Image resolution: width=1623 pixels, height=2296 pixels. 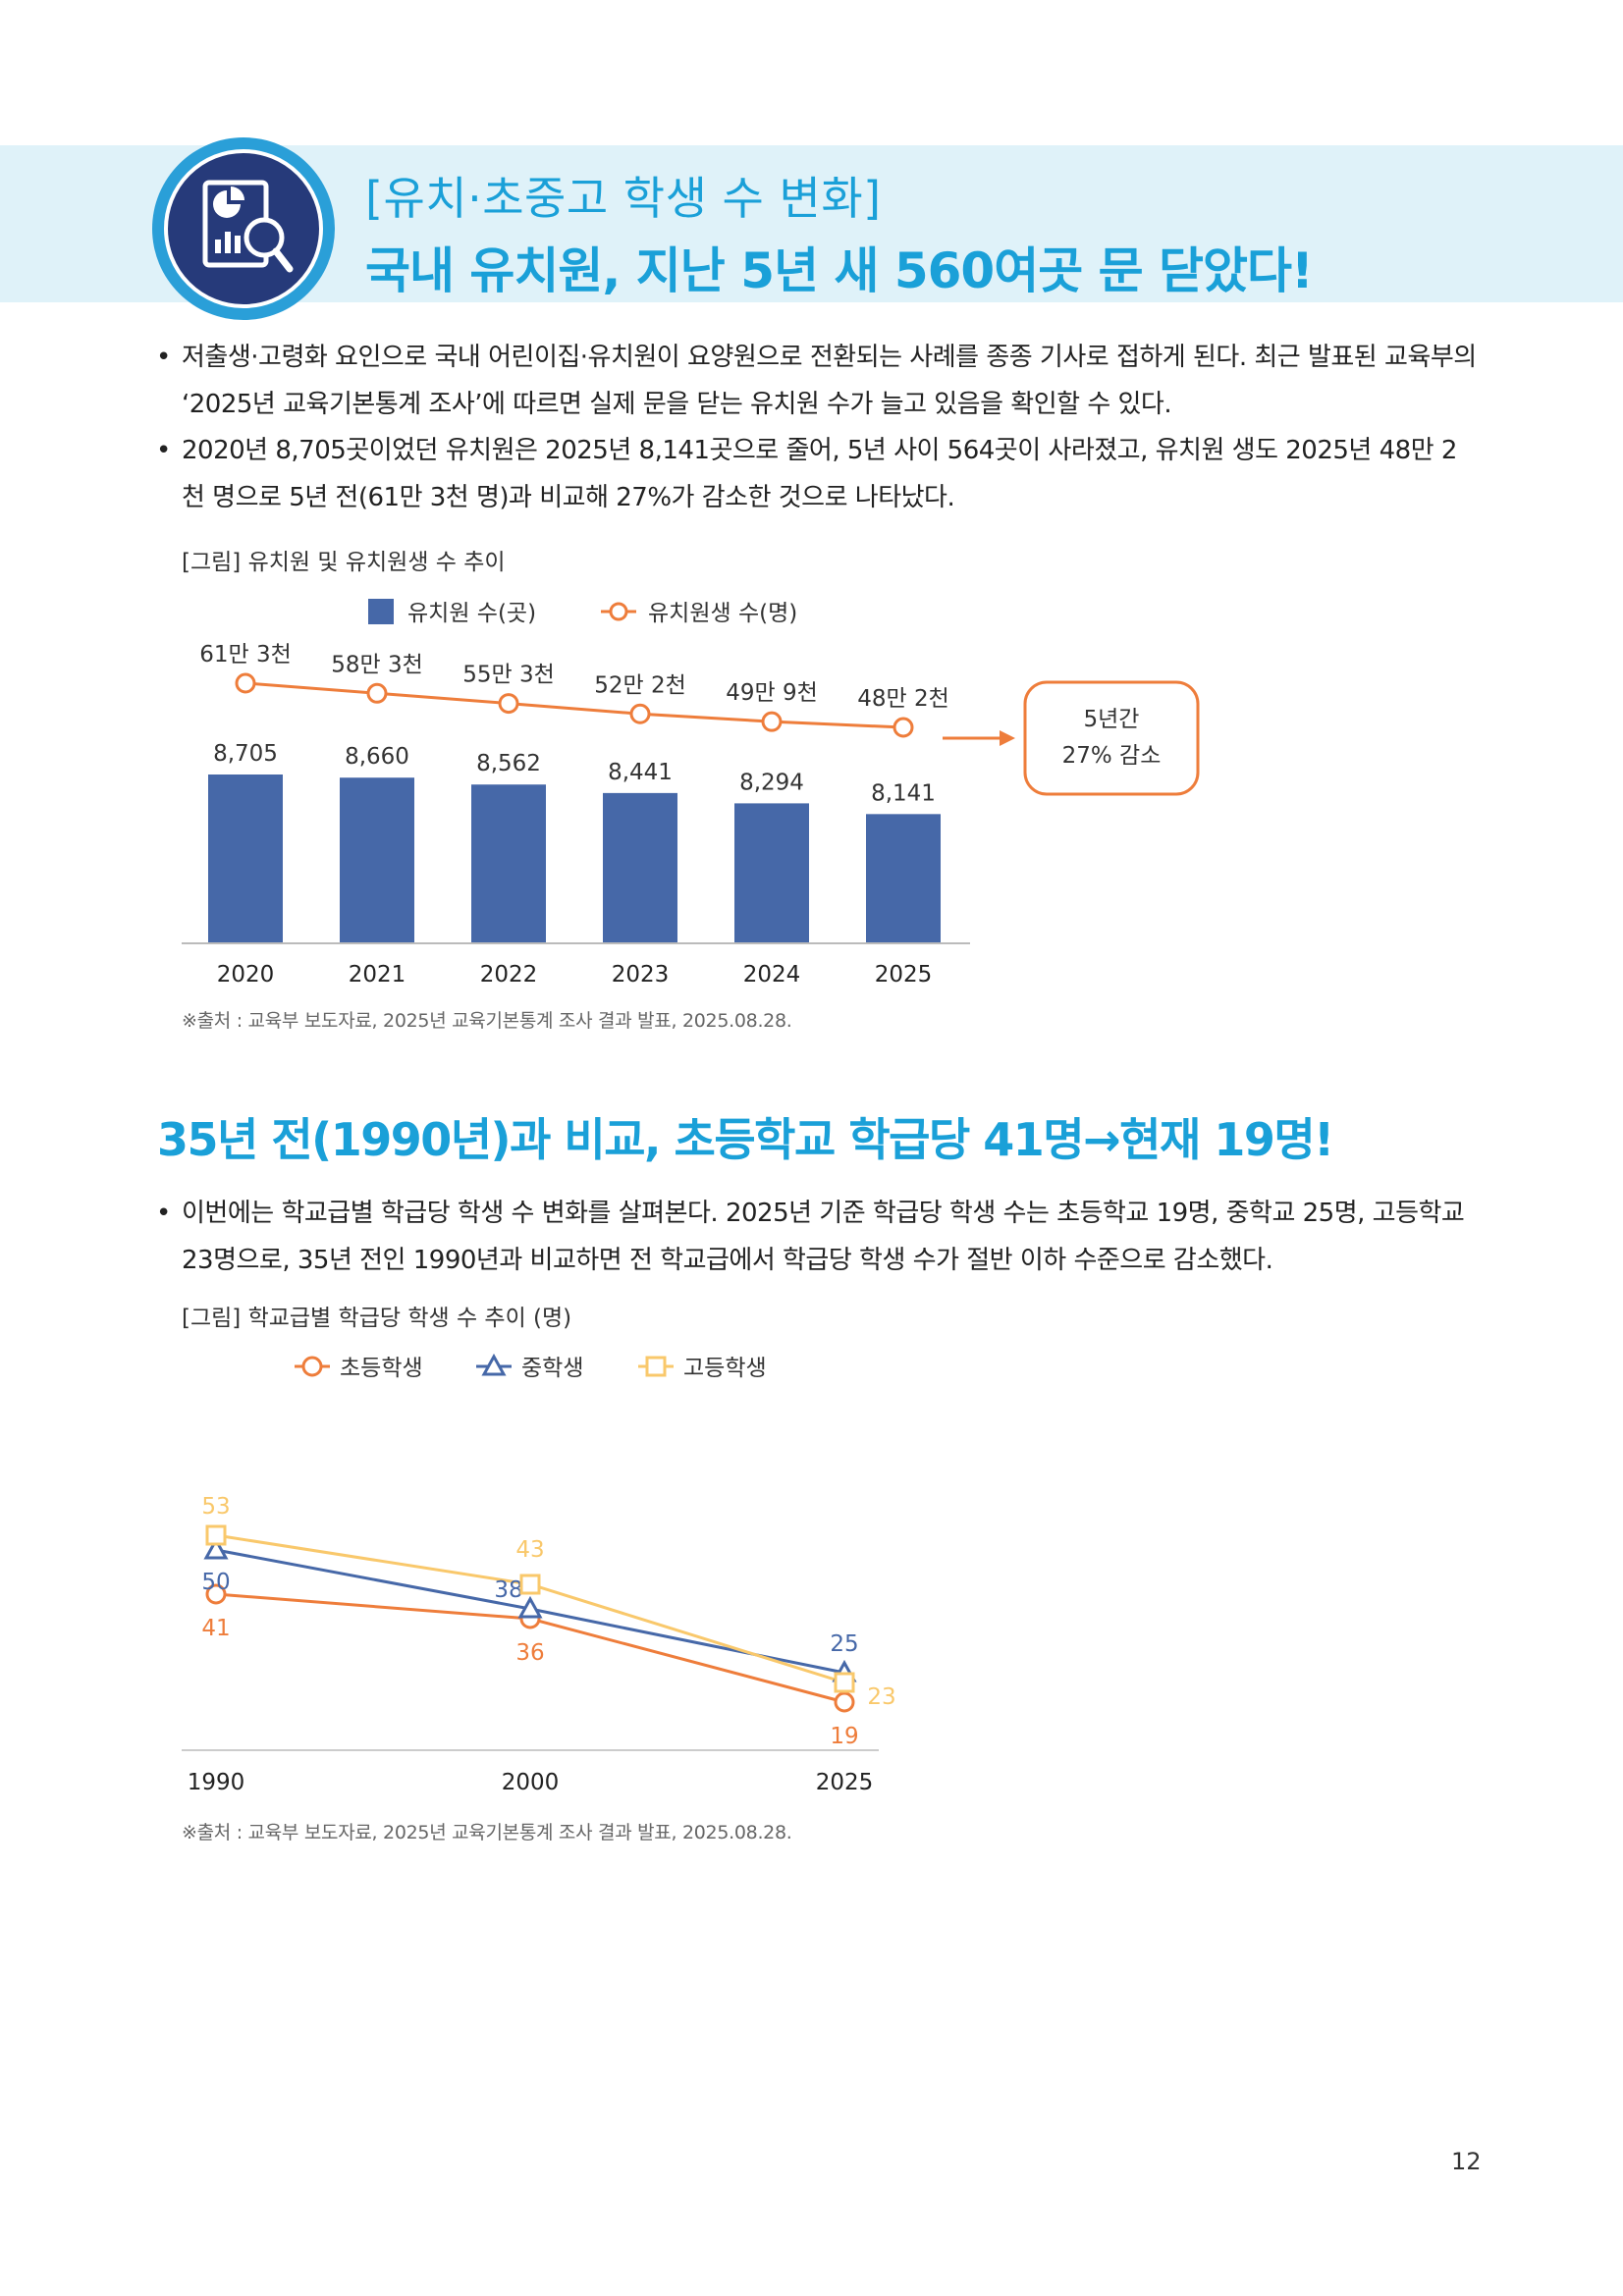 I want to click on enrollment-label-2020: 61만 3천, so click(x=245, y=654).